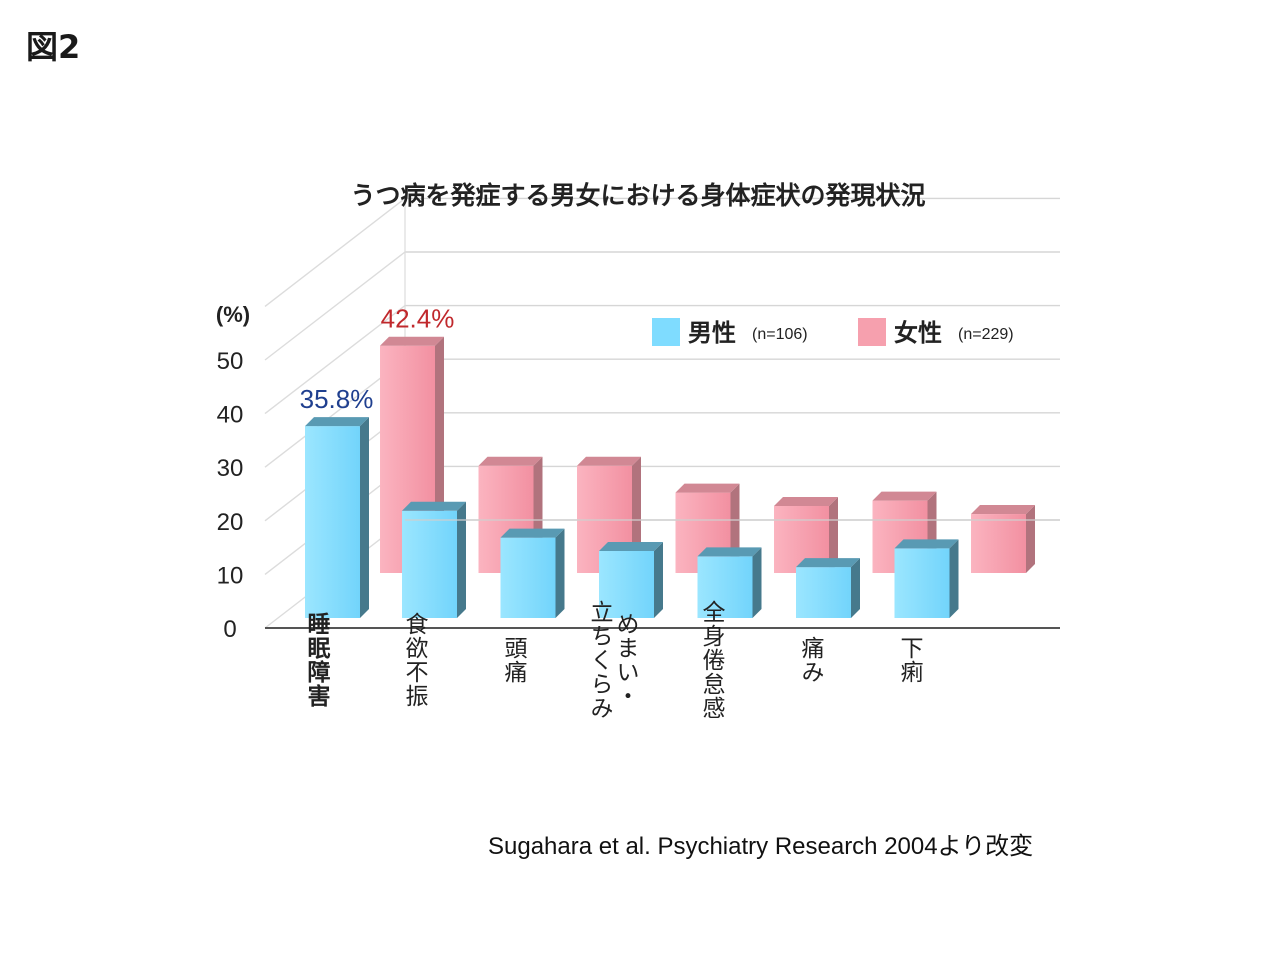 Image resolution: width=1280 pixels, height=960 pixels. I want to click on legend-n-label: (n=106), so click(780, 334).